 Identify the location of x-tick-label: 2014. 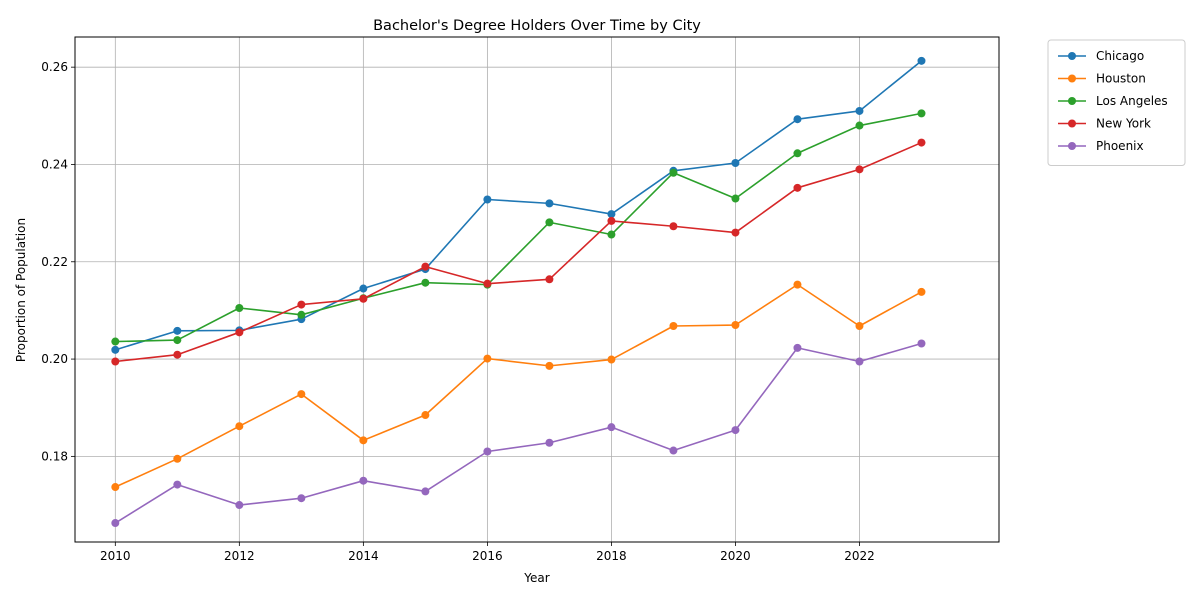
(363, 556).